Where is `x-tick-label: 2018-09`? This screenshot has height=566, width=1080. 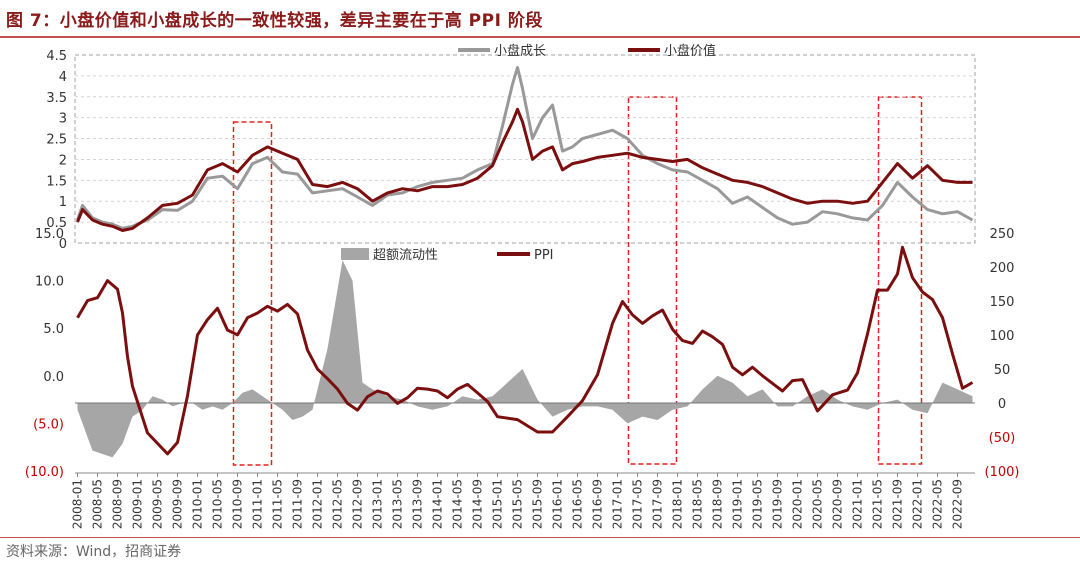
x-tick-label: 2018-09 is located at coordinates (718, 504).